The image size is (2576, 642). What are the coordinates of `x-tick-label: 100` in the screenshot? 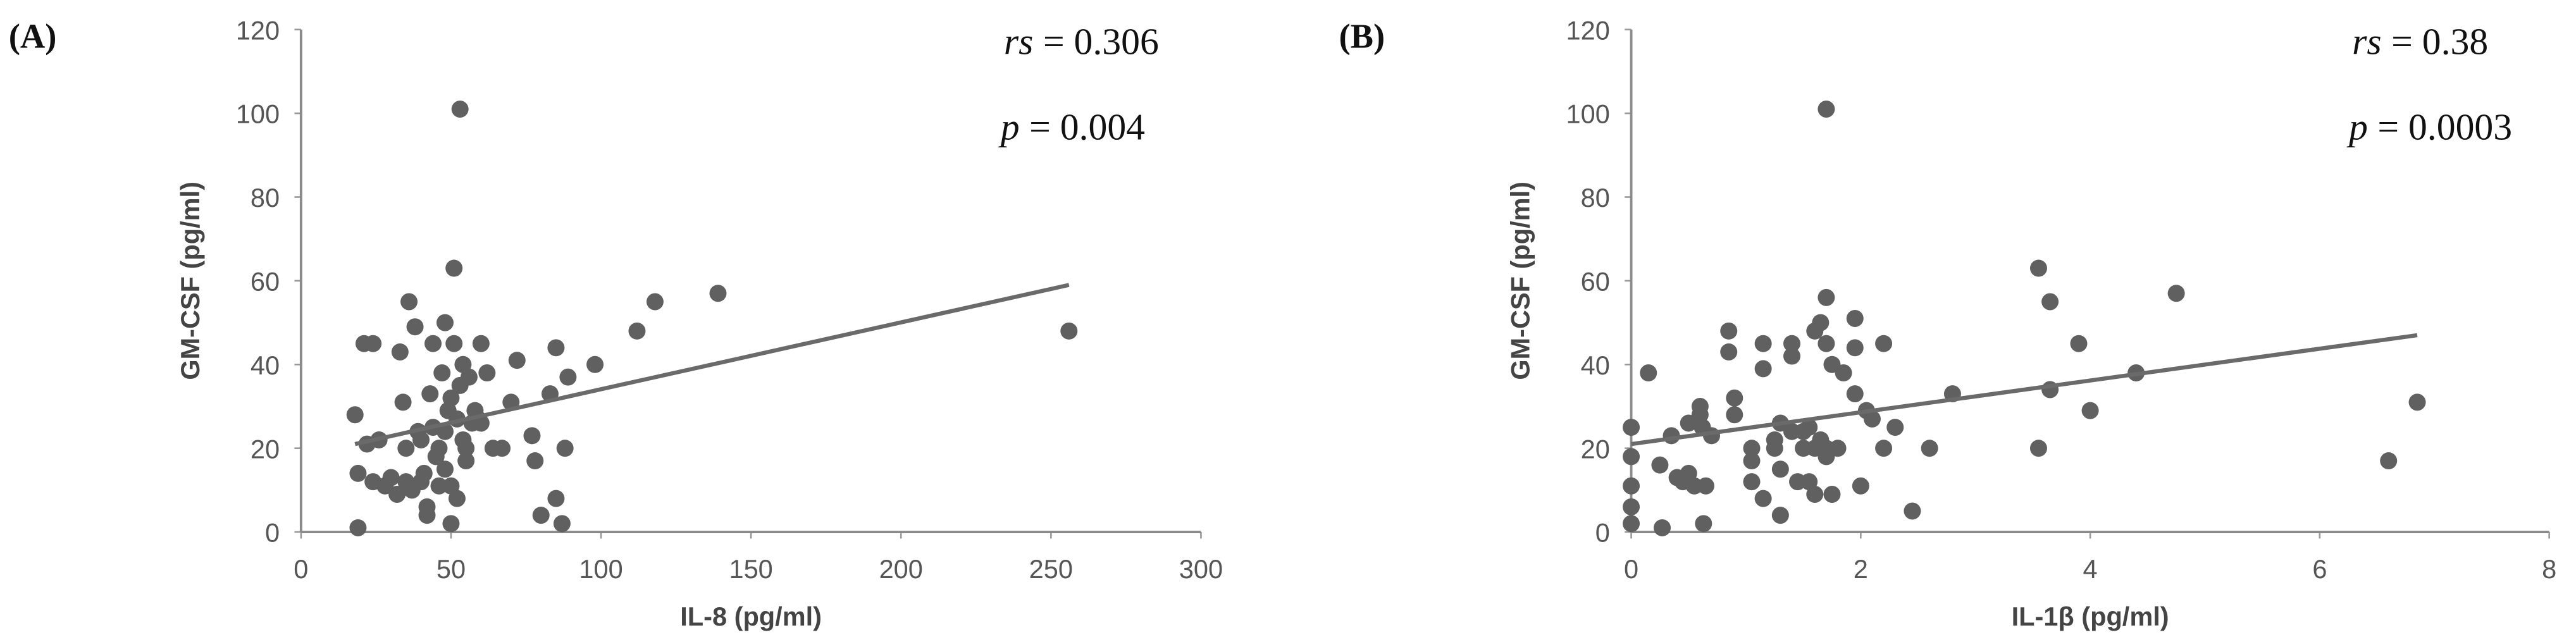 It's located at (600, 569).